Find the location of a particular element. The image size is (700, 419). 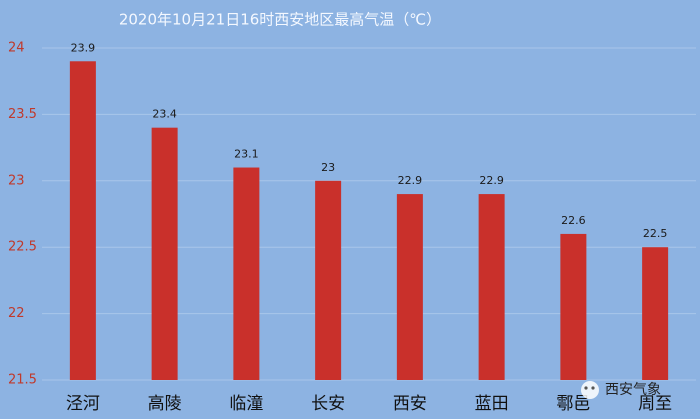

y-tick-label: 22 is located at coordinates (16, 313).